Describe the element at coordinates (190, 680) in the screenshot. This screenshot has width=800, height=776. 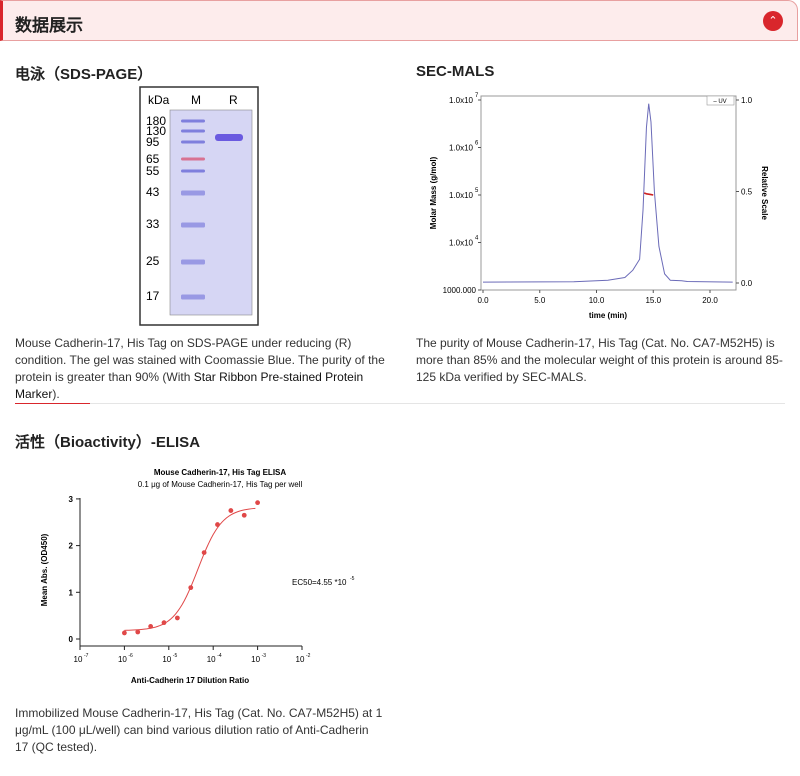
I see `x-axis-label: Anti-Cadherin 17 Dilution Ratio` at that location.